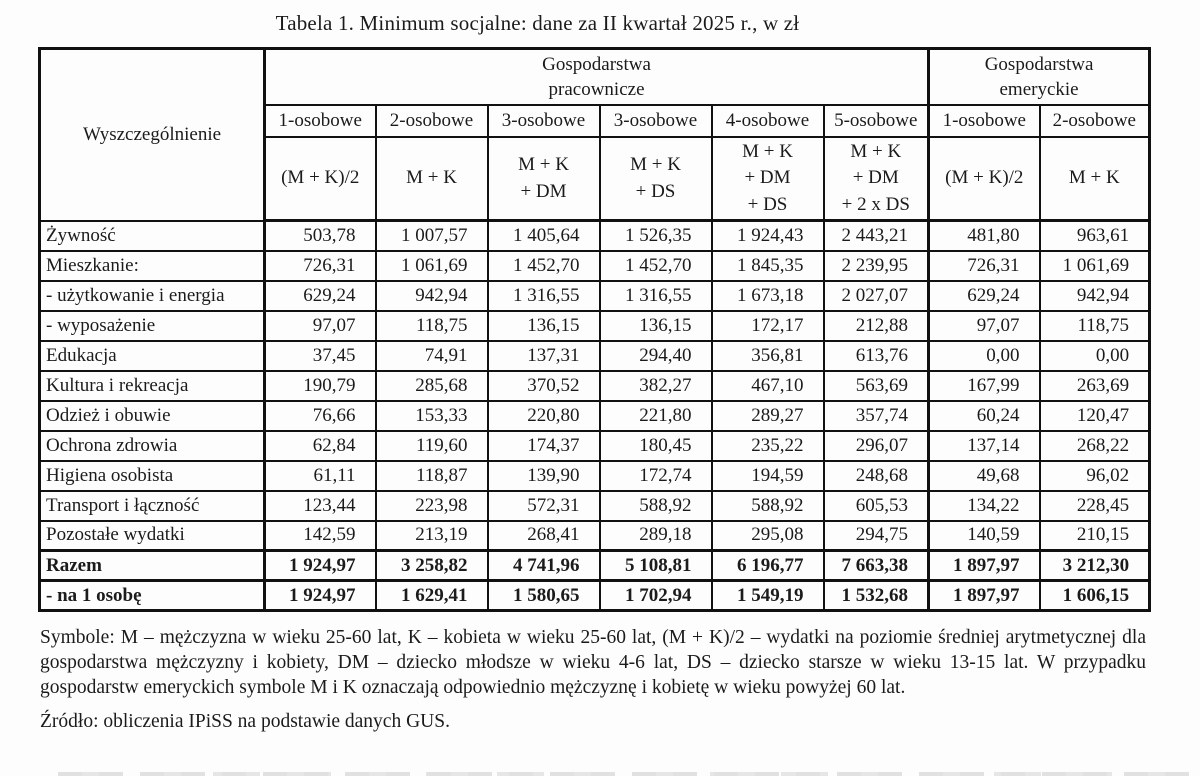 This screenshot has height=776, width=1200. I want to click on row-label: - użytkowanie i energia, so click(152, 295).